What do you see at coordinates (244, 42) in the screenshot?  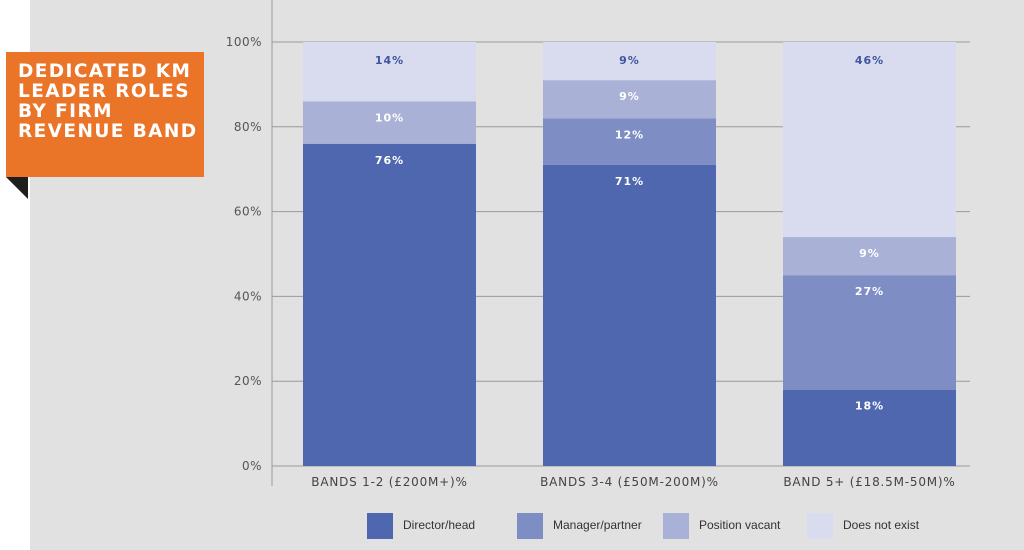 I see `y-tick-label: 100%` at bounding box center [244, 42].